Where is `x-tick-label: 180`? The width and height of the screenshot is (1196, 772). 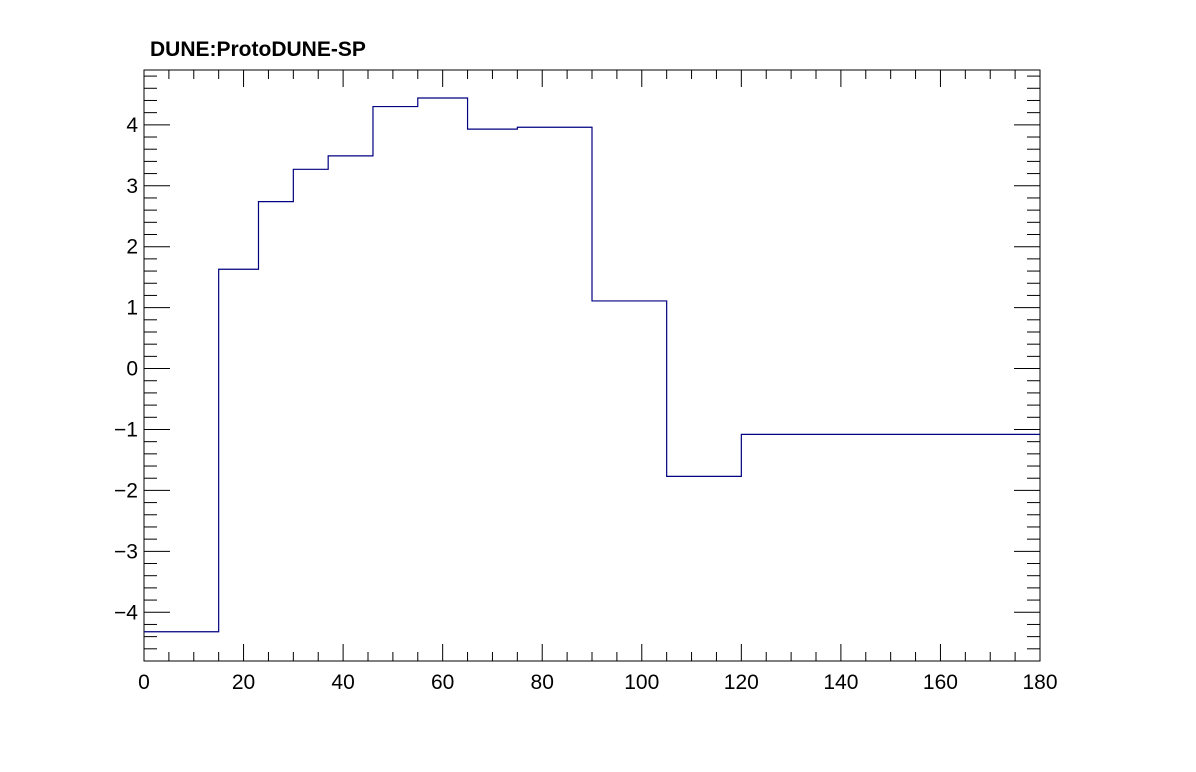 x-tick-label: 180 is located at coordinates (1039, 682).